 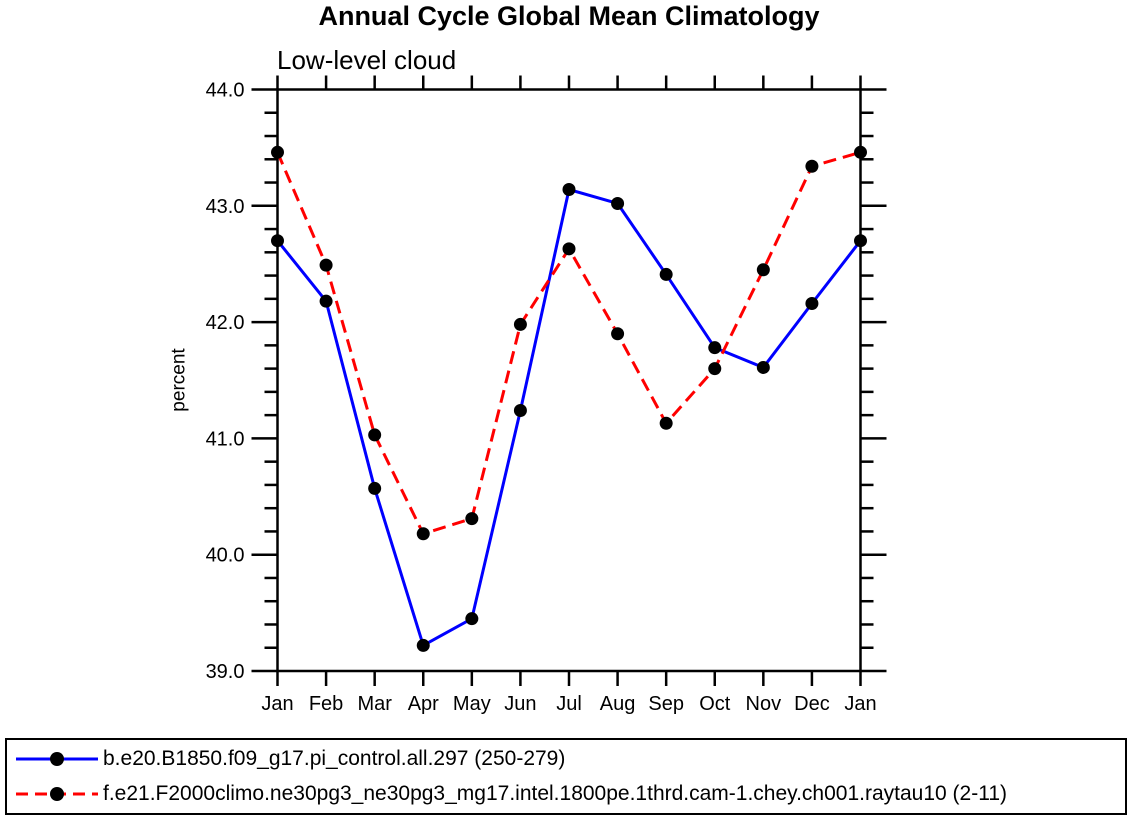 I want to click on y-tick-label: 40.0, so click(x=225, y=556).